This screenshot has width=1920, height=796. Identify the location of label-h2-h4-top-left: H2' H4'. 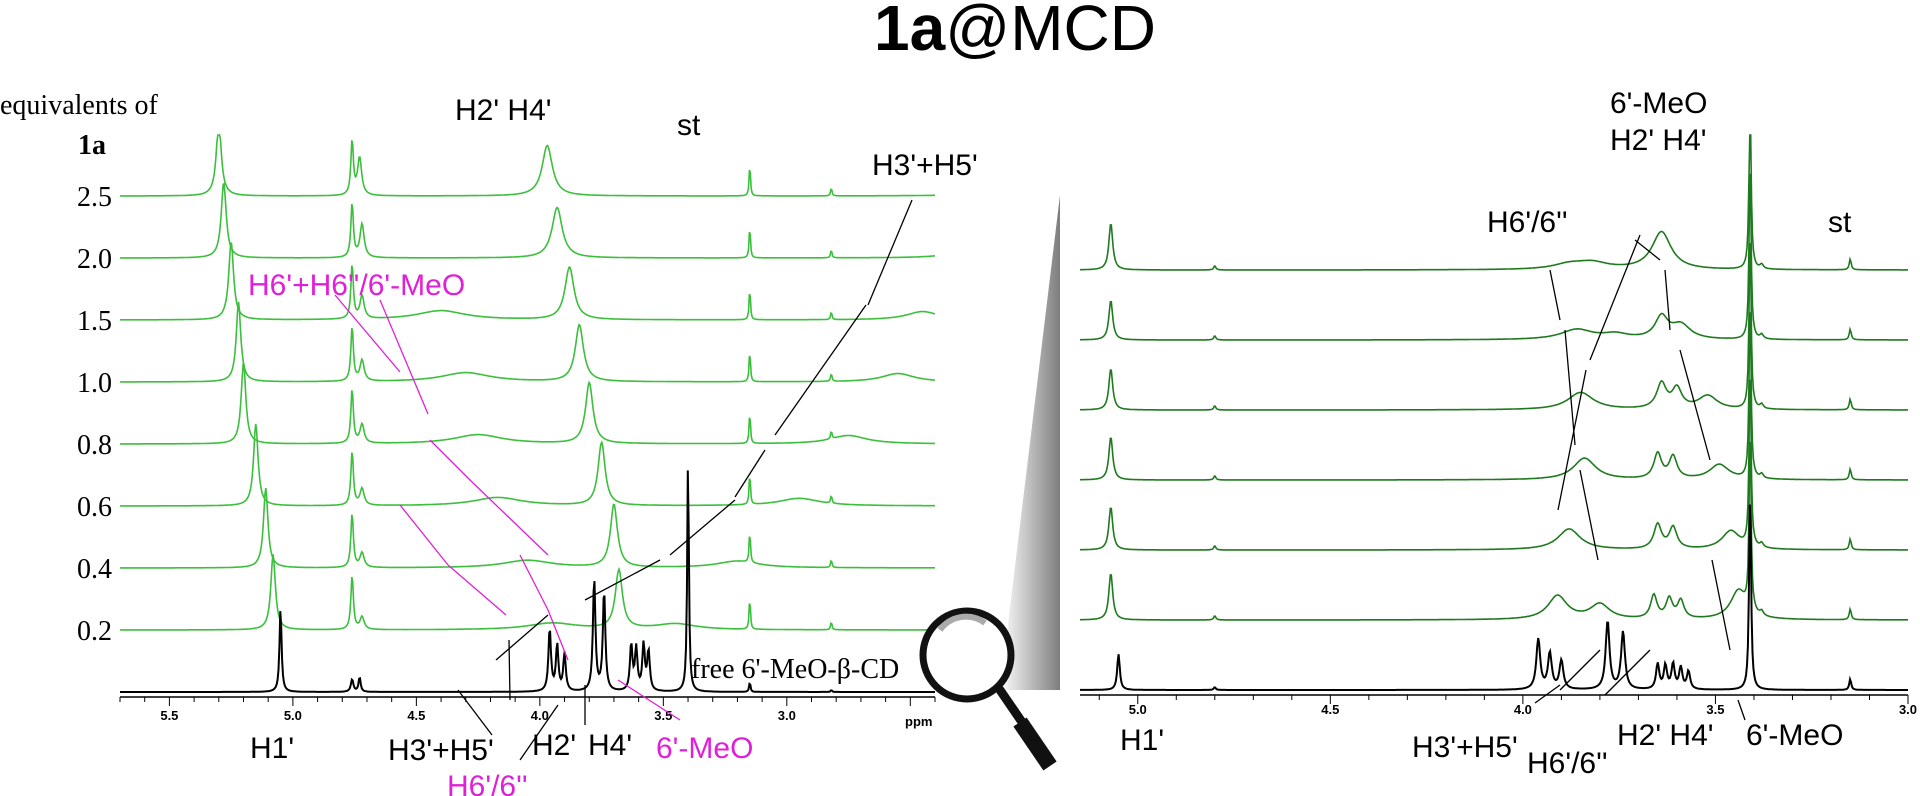
(503, 110).